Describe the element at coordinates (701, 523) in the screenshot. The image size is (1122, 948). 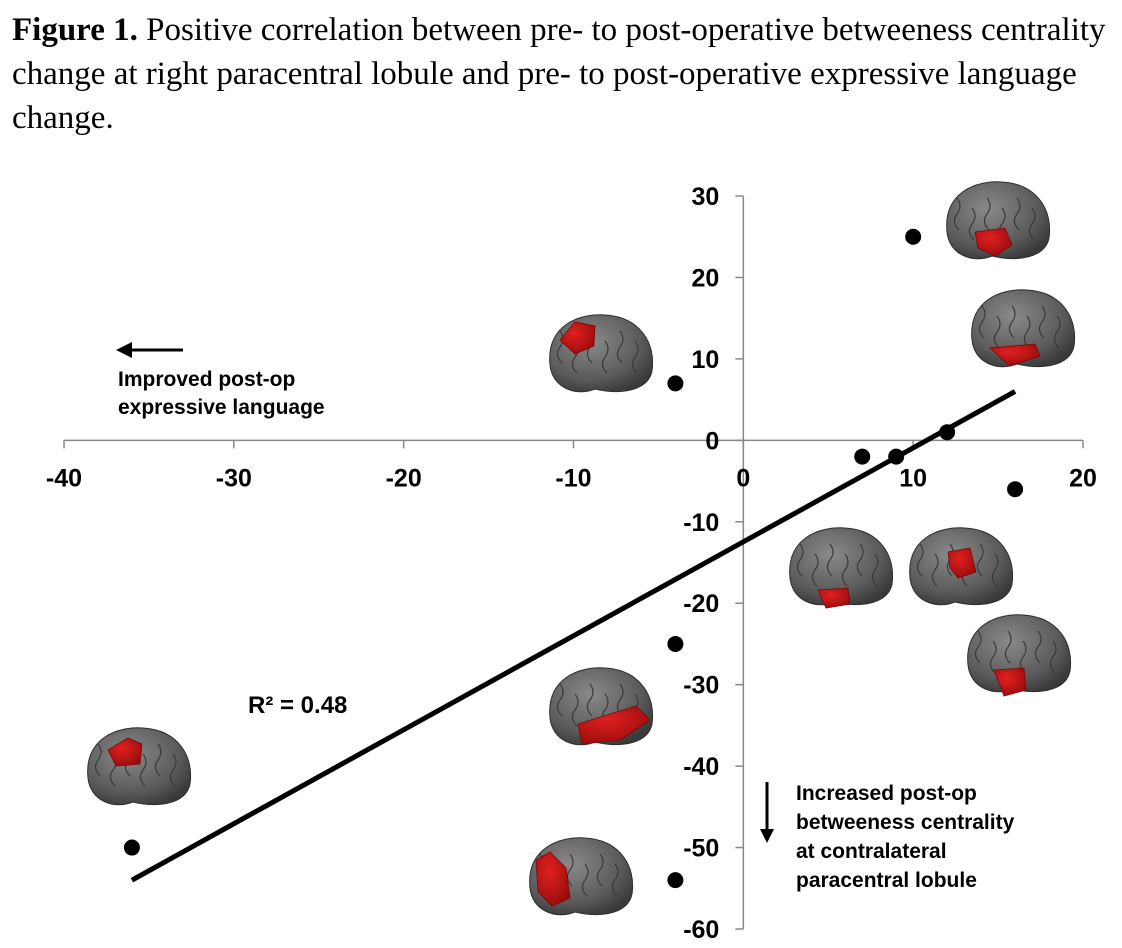
I see `y-tick-label: -10` at that location.